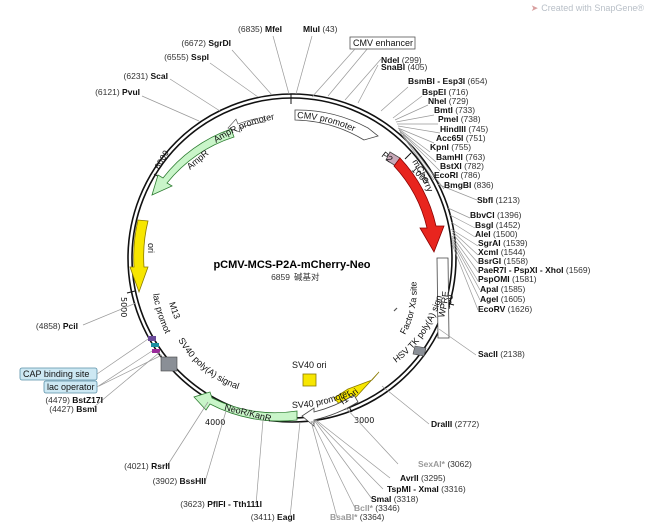 The width and height of the screenshot is (650, 529). Describe the element at coordinates (117, 92) in the screenshot. I see `enzyme-label-pvui: (6121) PvuI` at that location.